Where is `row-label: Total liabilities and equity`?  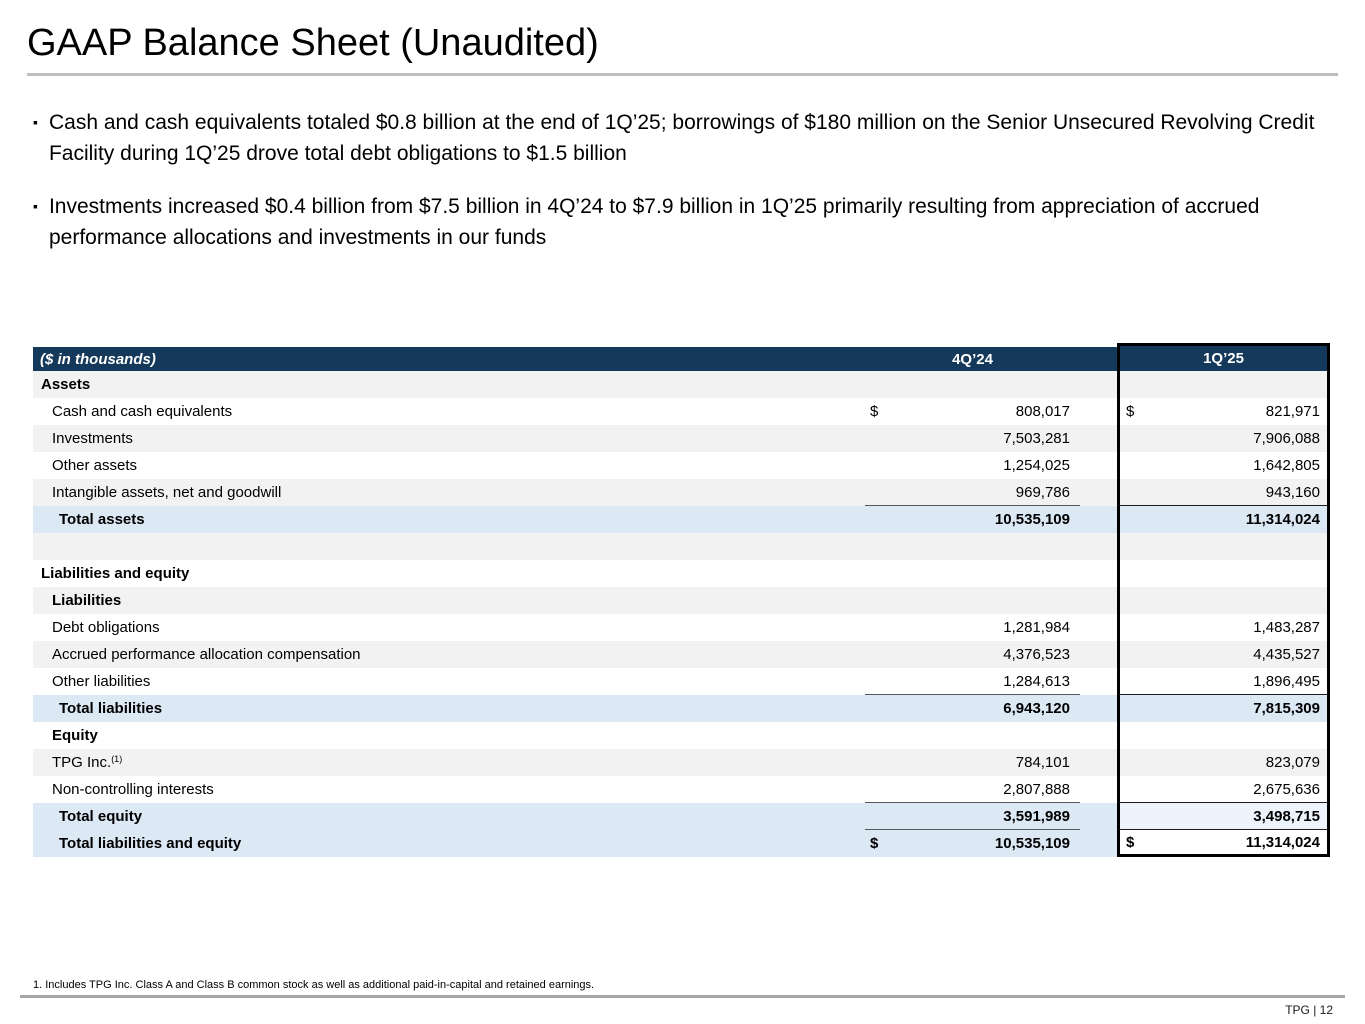
row-label: Total liabilities and equity is located at coordinates (150, 843).